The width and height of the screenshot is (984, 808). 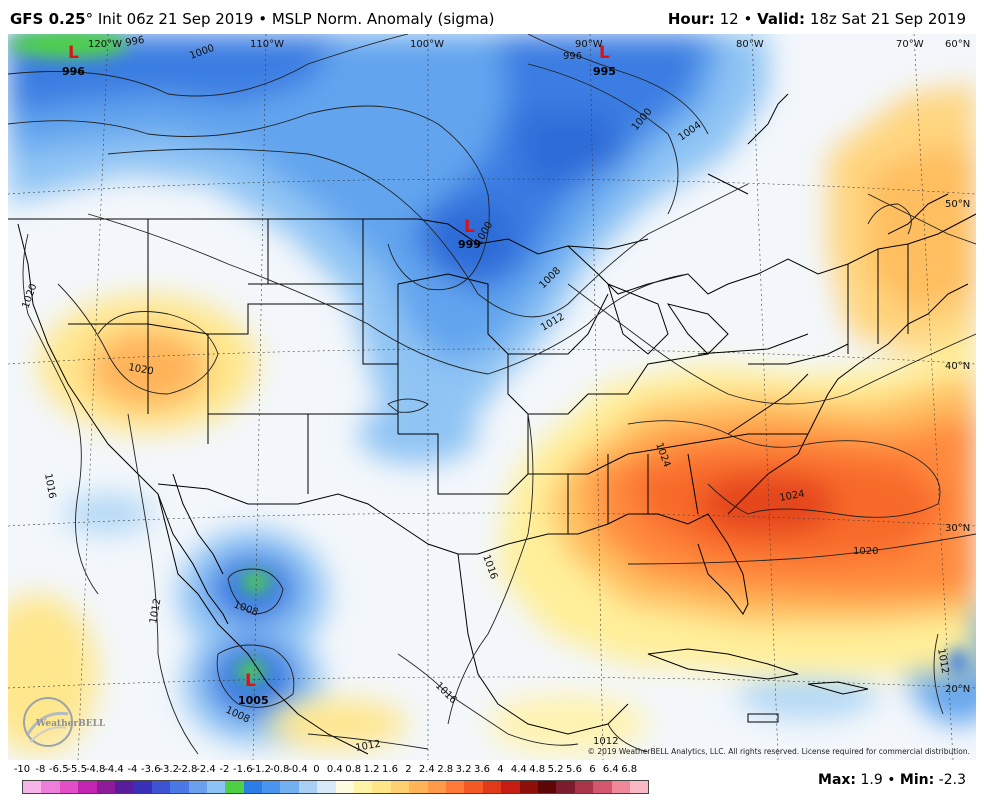 I want to click on max-value: 1.9, so click(x=871, y=780).